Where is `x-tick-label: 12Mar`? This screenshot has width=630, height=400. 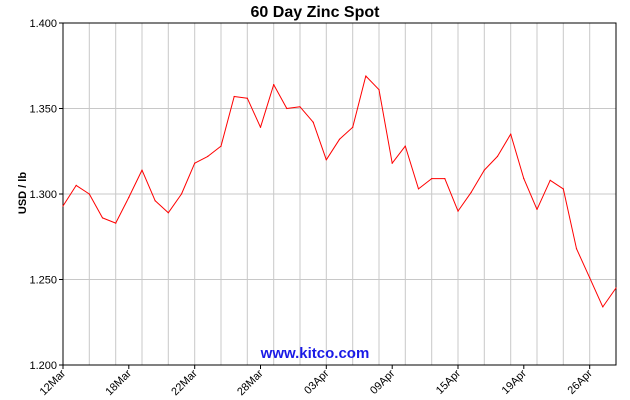 x-tick-label: 12Mar is located at coordinates (53, 382).